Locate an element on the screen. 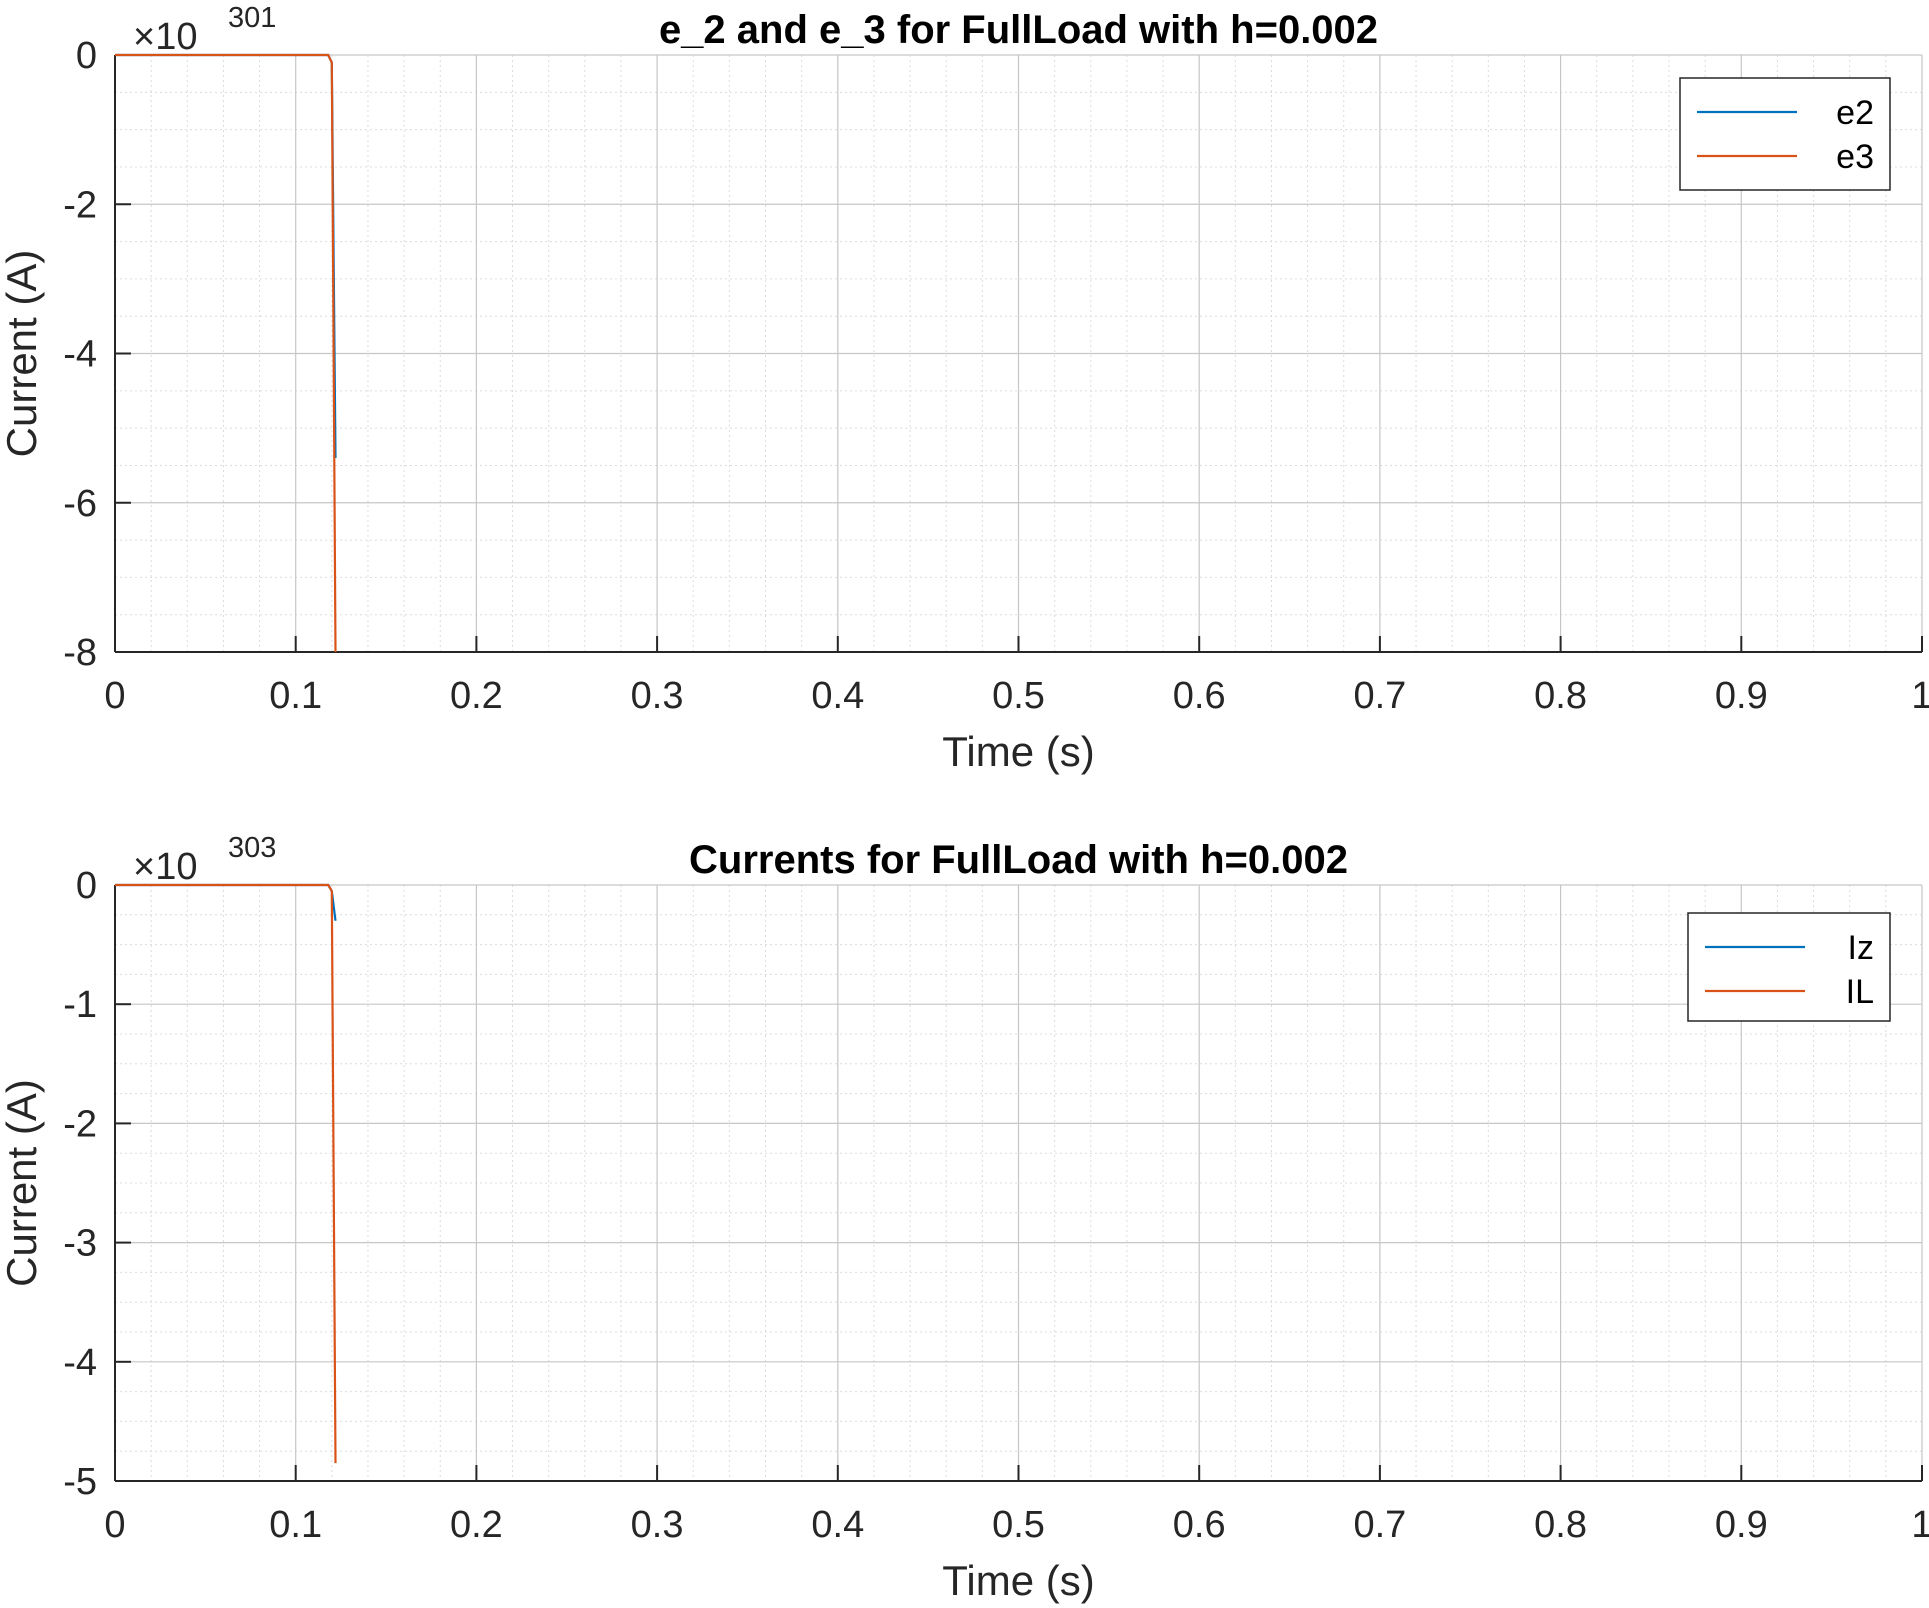  y-exponent-power: 301 is located at coordinates (252, 18).